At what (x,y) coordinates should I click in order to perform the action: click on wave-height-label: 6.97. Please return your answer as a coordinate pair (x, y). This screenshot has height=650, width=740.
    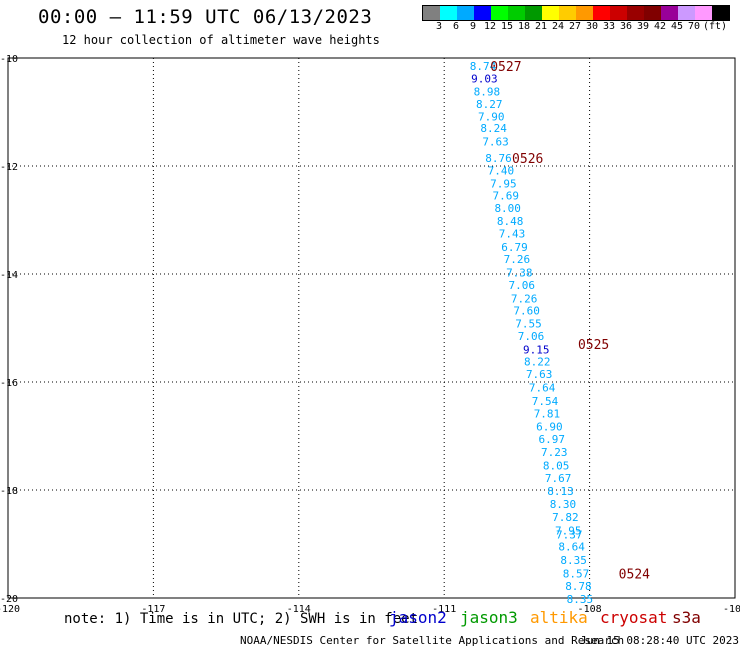
    Looking at the image, I should click on (552, 439).